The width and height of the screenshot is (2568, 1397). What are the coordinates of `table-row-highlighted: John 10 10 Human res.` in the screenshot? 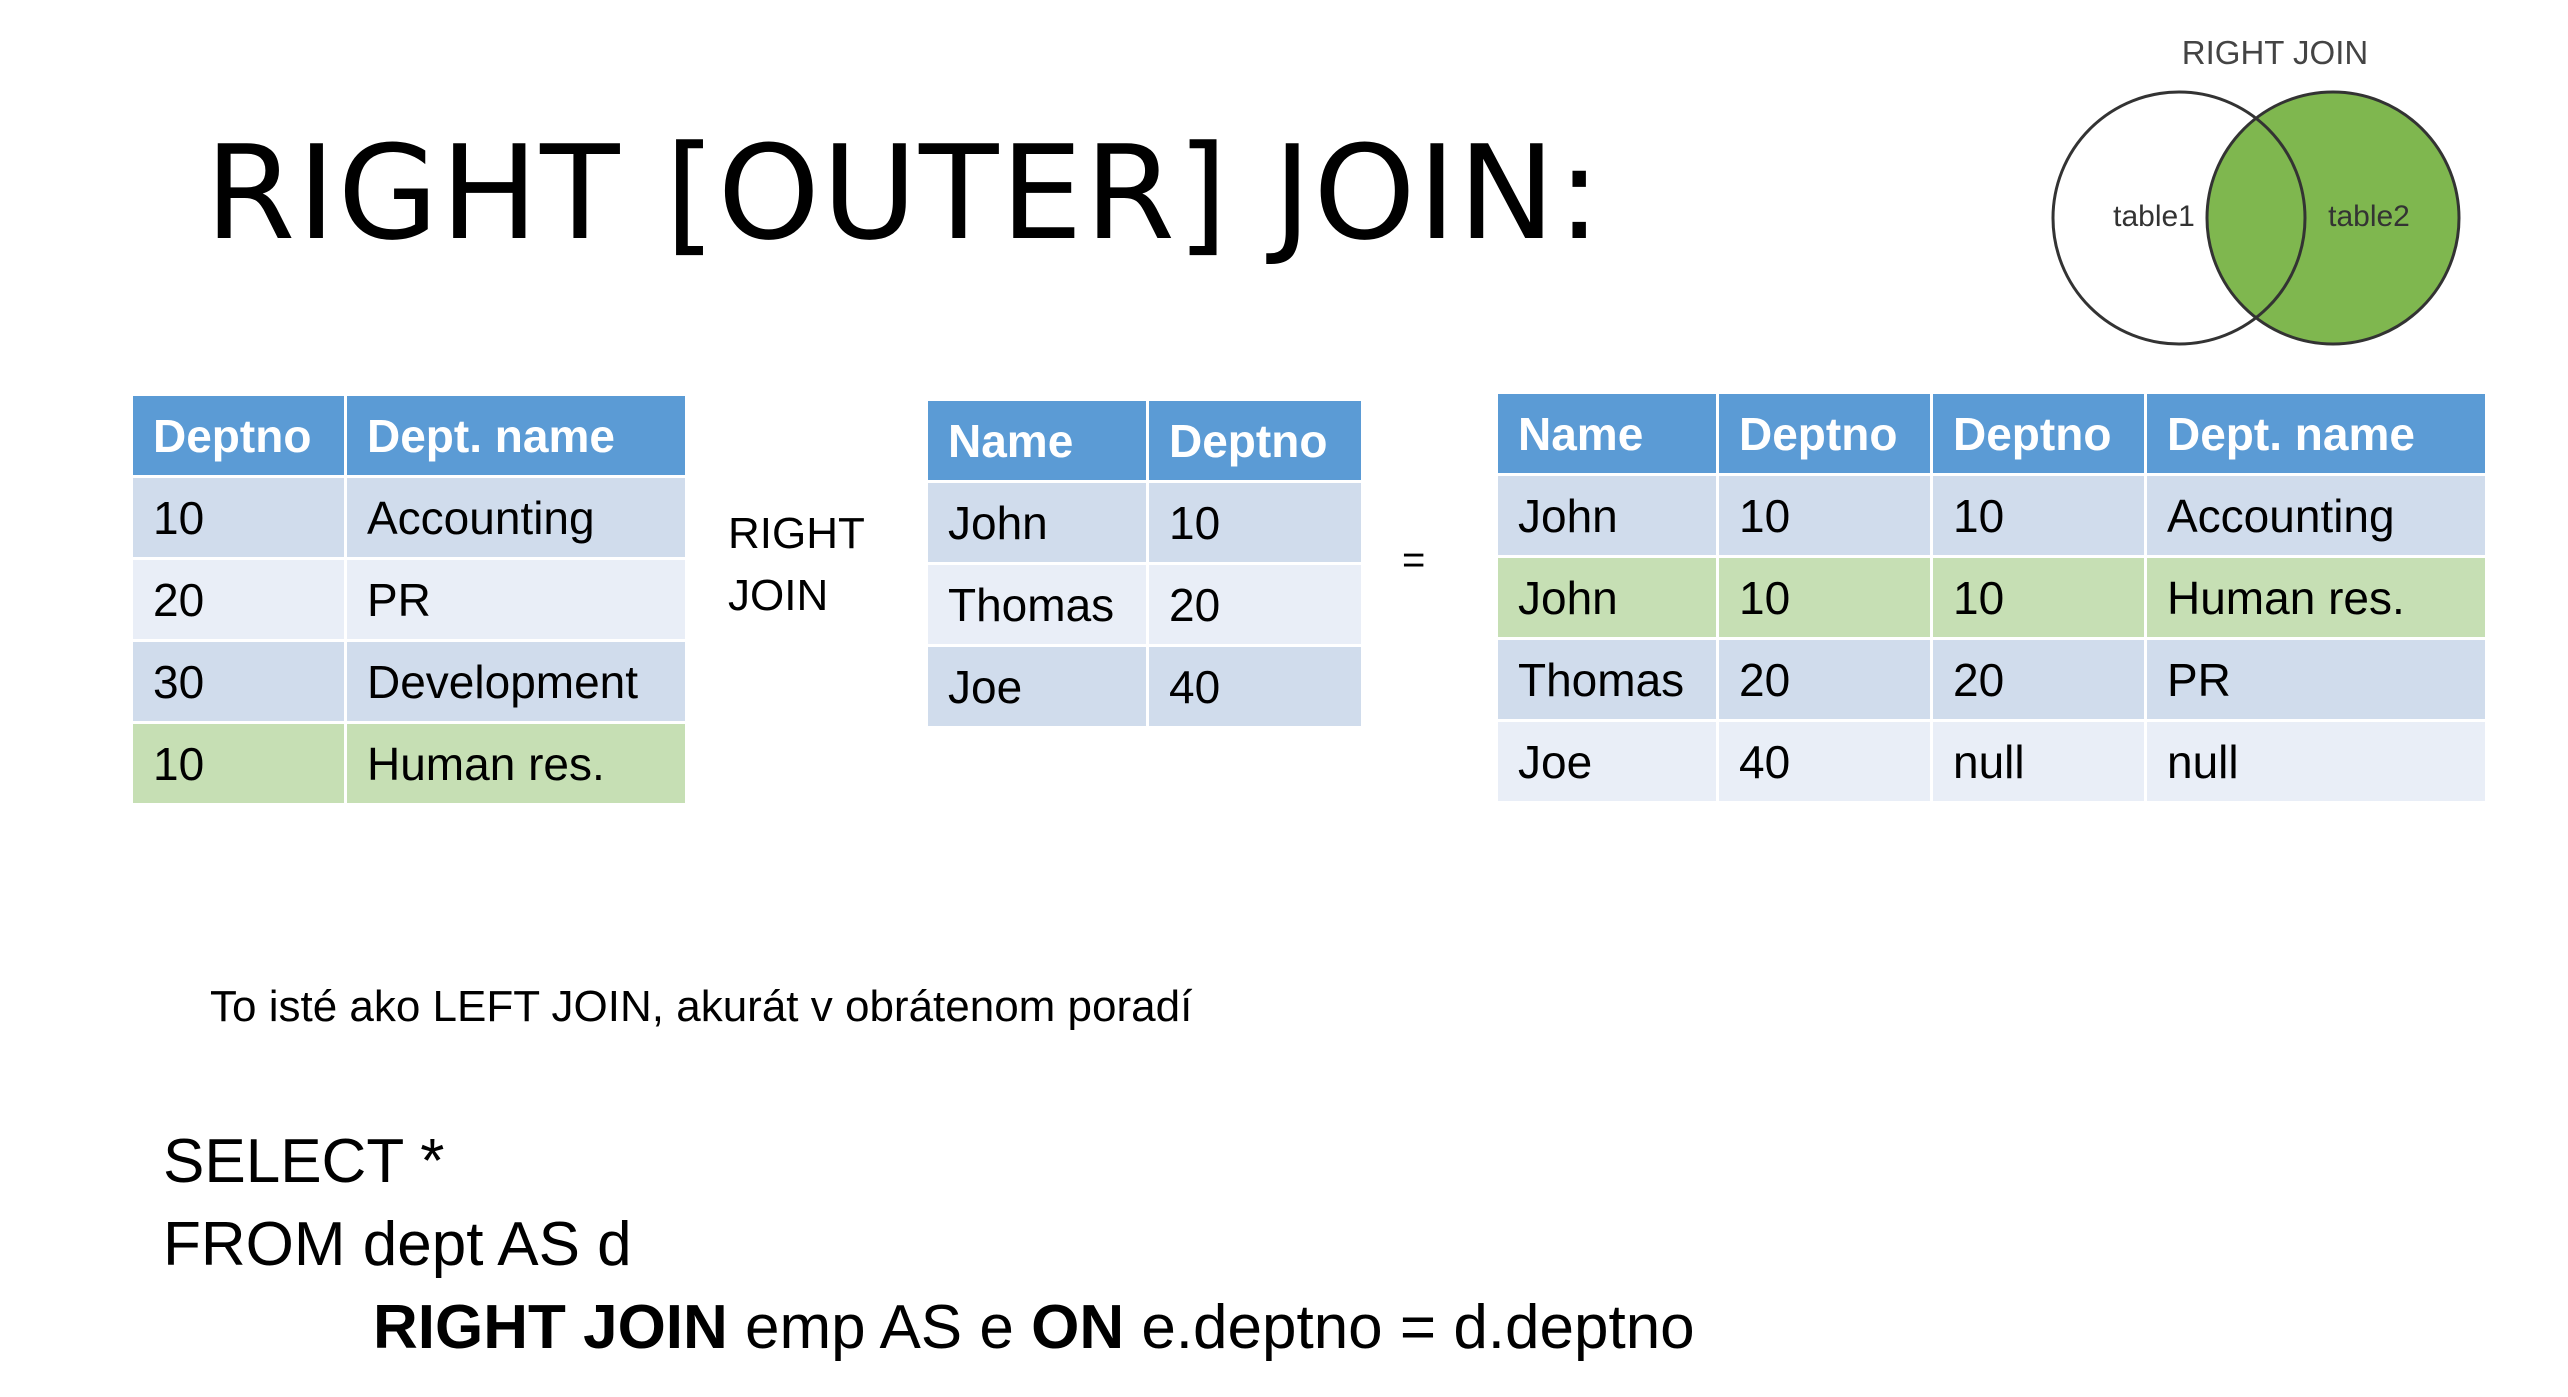 It's located at (1991, 597).